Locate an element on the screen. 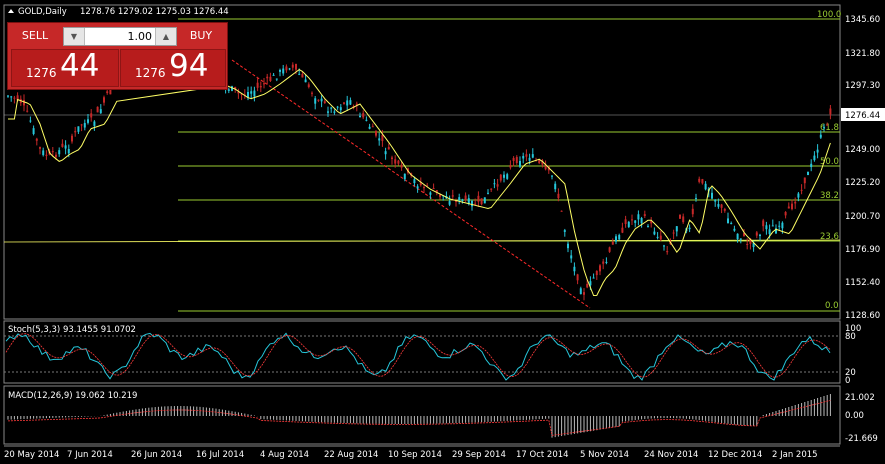  date-label: 4 Aug 2014 is located at coordinates (284, 455).